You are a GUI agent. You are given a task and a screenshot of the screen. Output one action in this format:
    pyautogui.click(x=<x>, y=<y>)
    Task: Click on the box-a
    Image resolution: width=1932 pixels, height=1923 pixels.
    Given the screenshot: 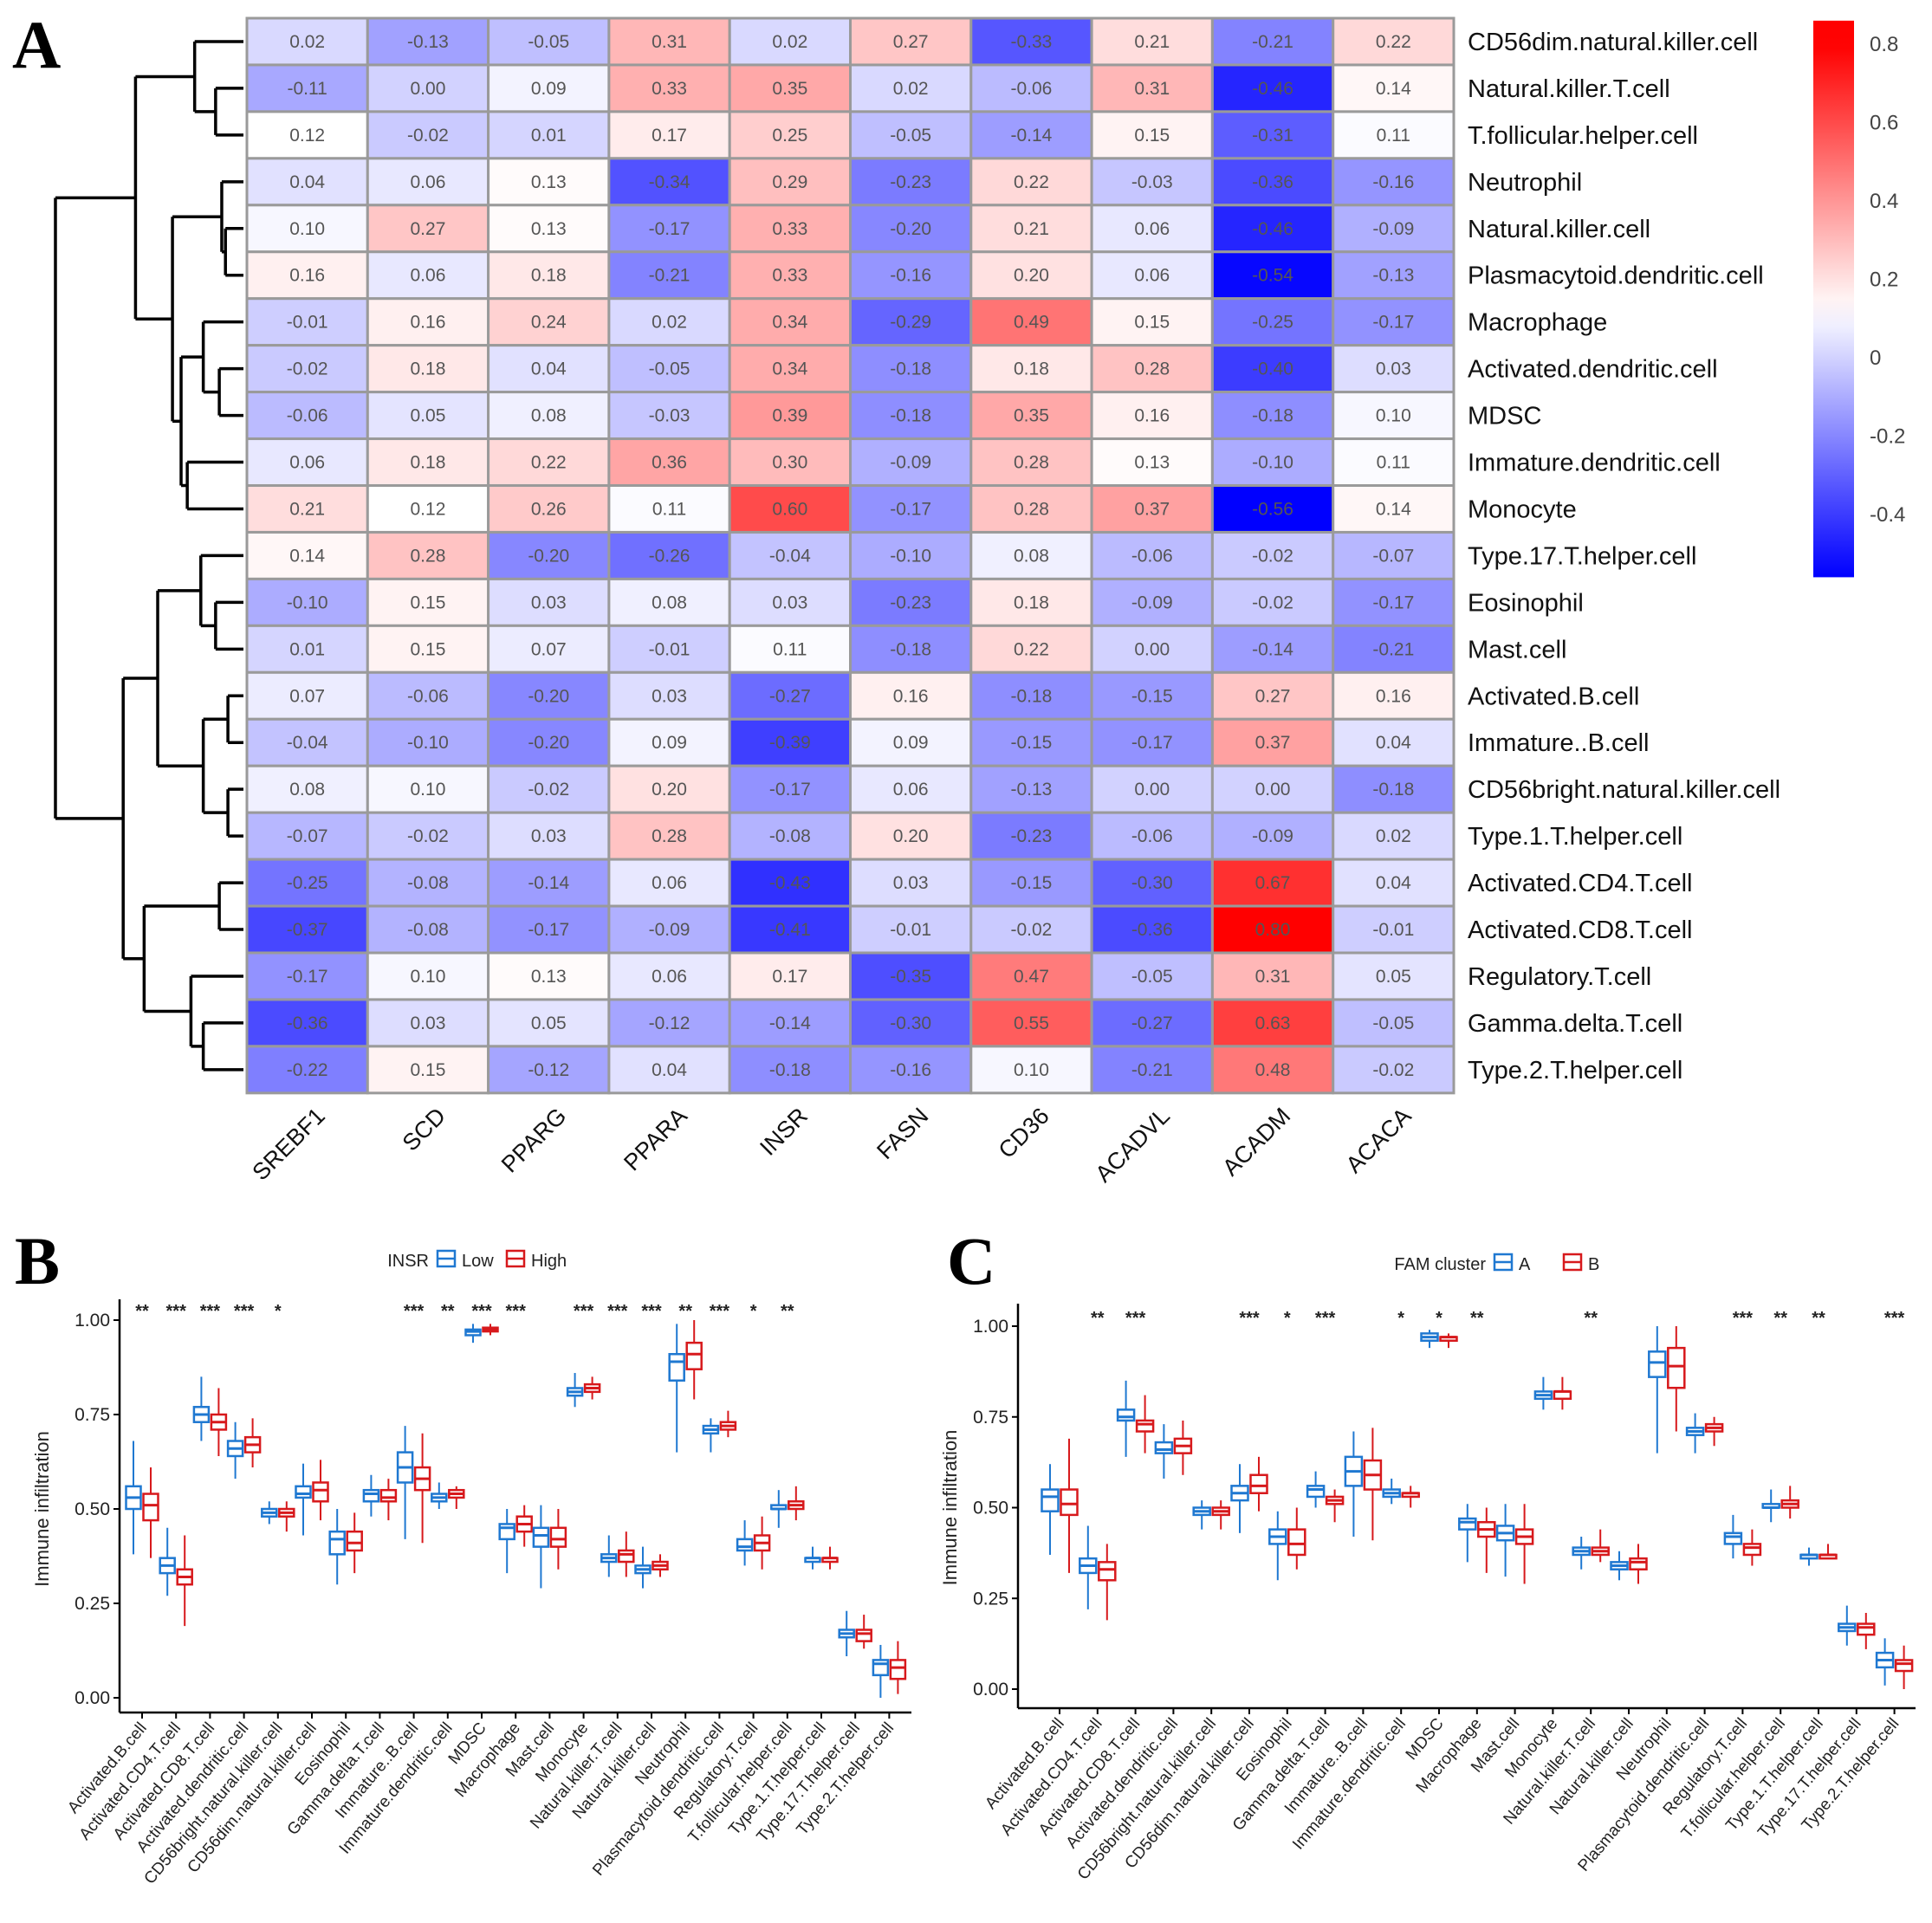 What is the action you would take?
    pyautogui.click(x=1050, y=1500)
    